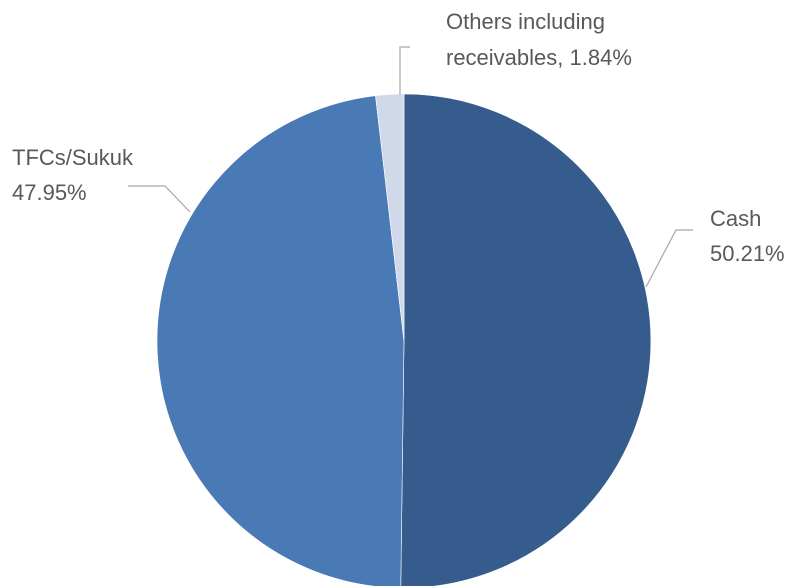 This screenshot has width=799, height=586. What do you see at coordinates (747, 236) in the screenshot?
I see `cash-label: Cash 50.21%` at bounding box center [747, 236].